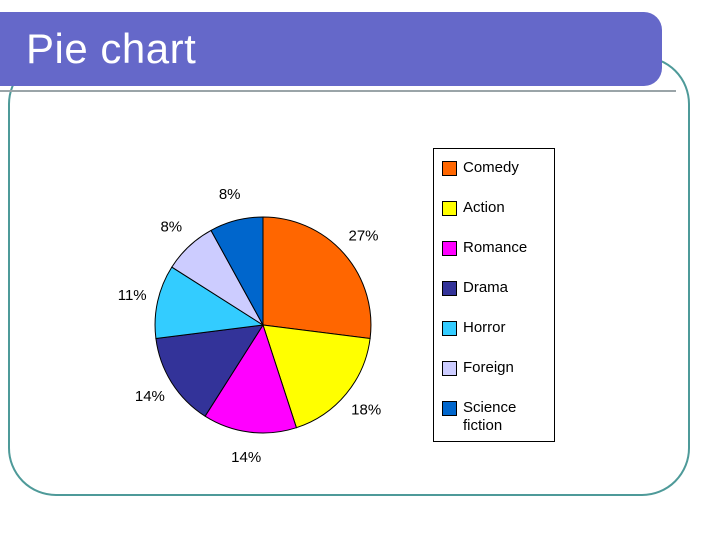 The height and width of the screenshot is (546, 728). I want to click on pie-slice-horror, so click(209, 303).